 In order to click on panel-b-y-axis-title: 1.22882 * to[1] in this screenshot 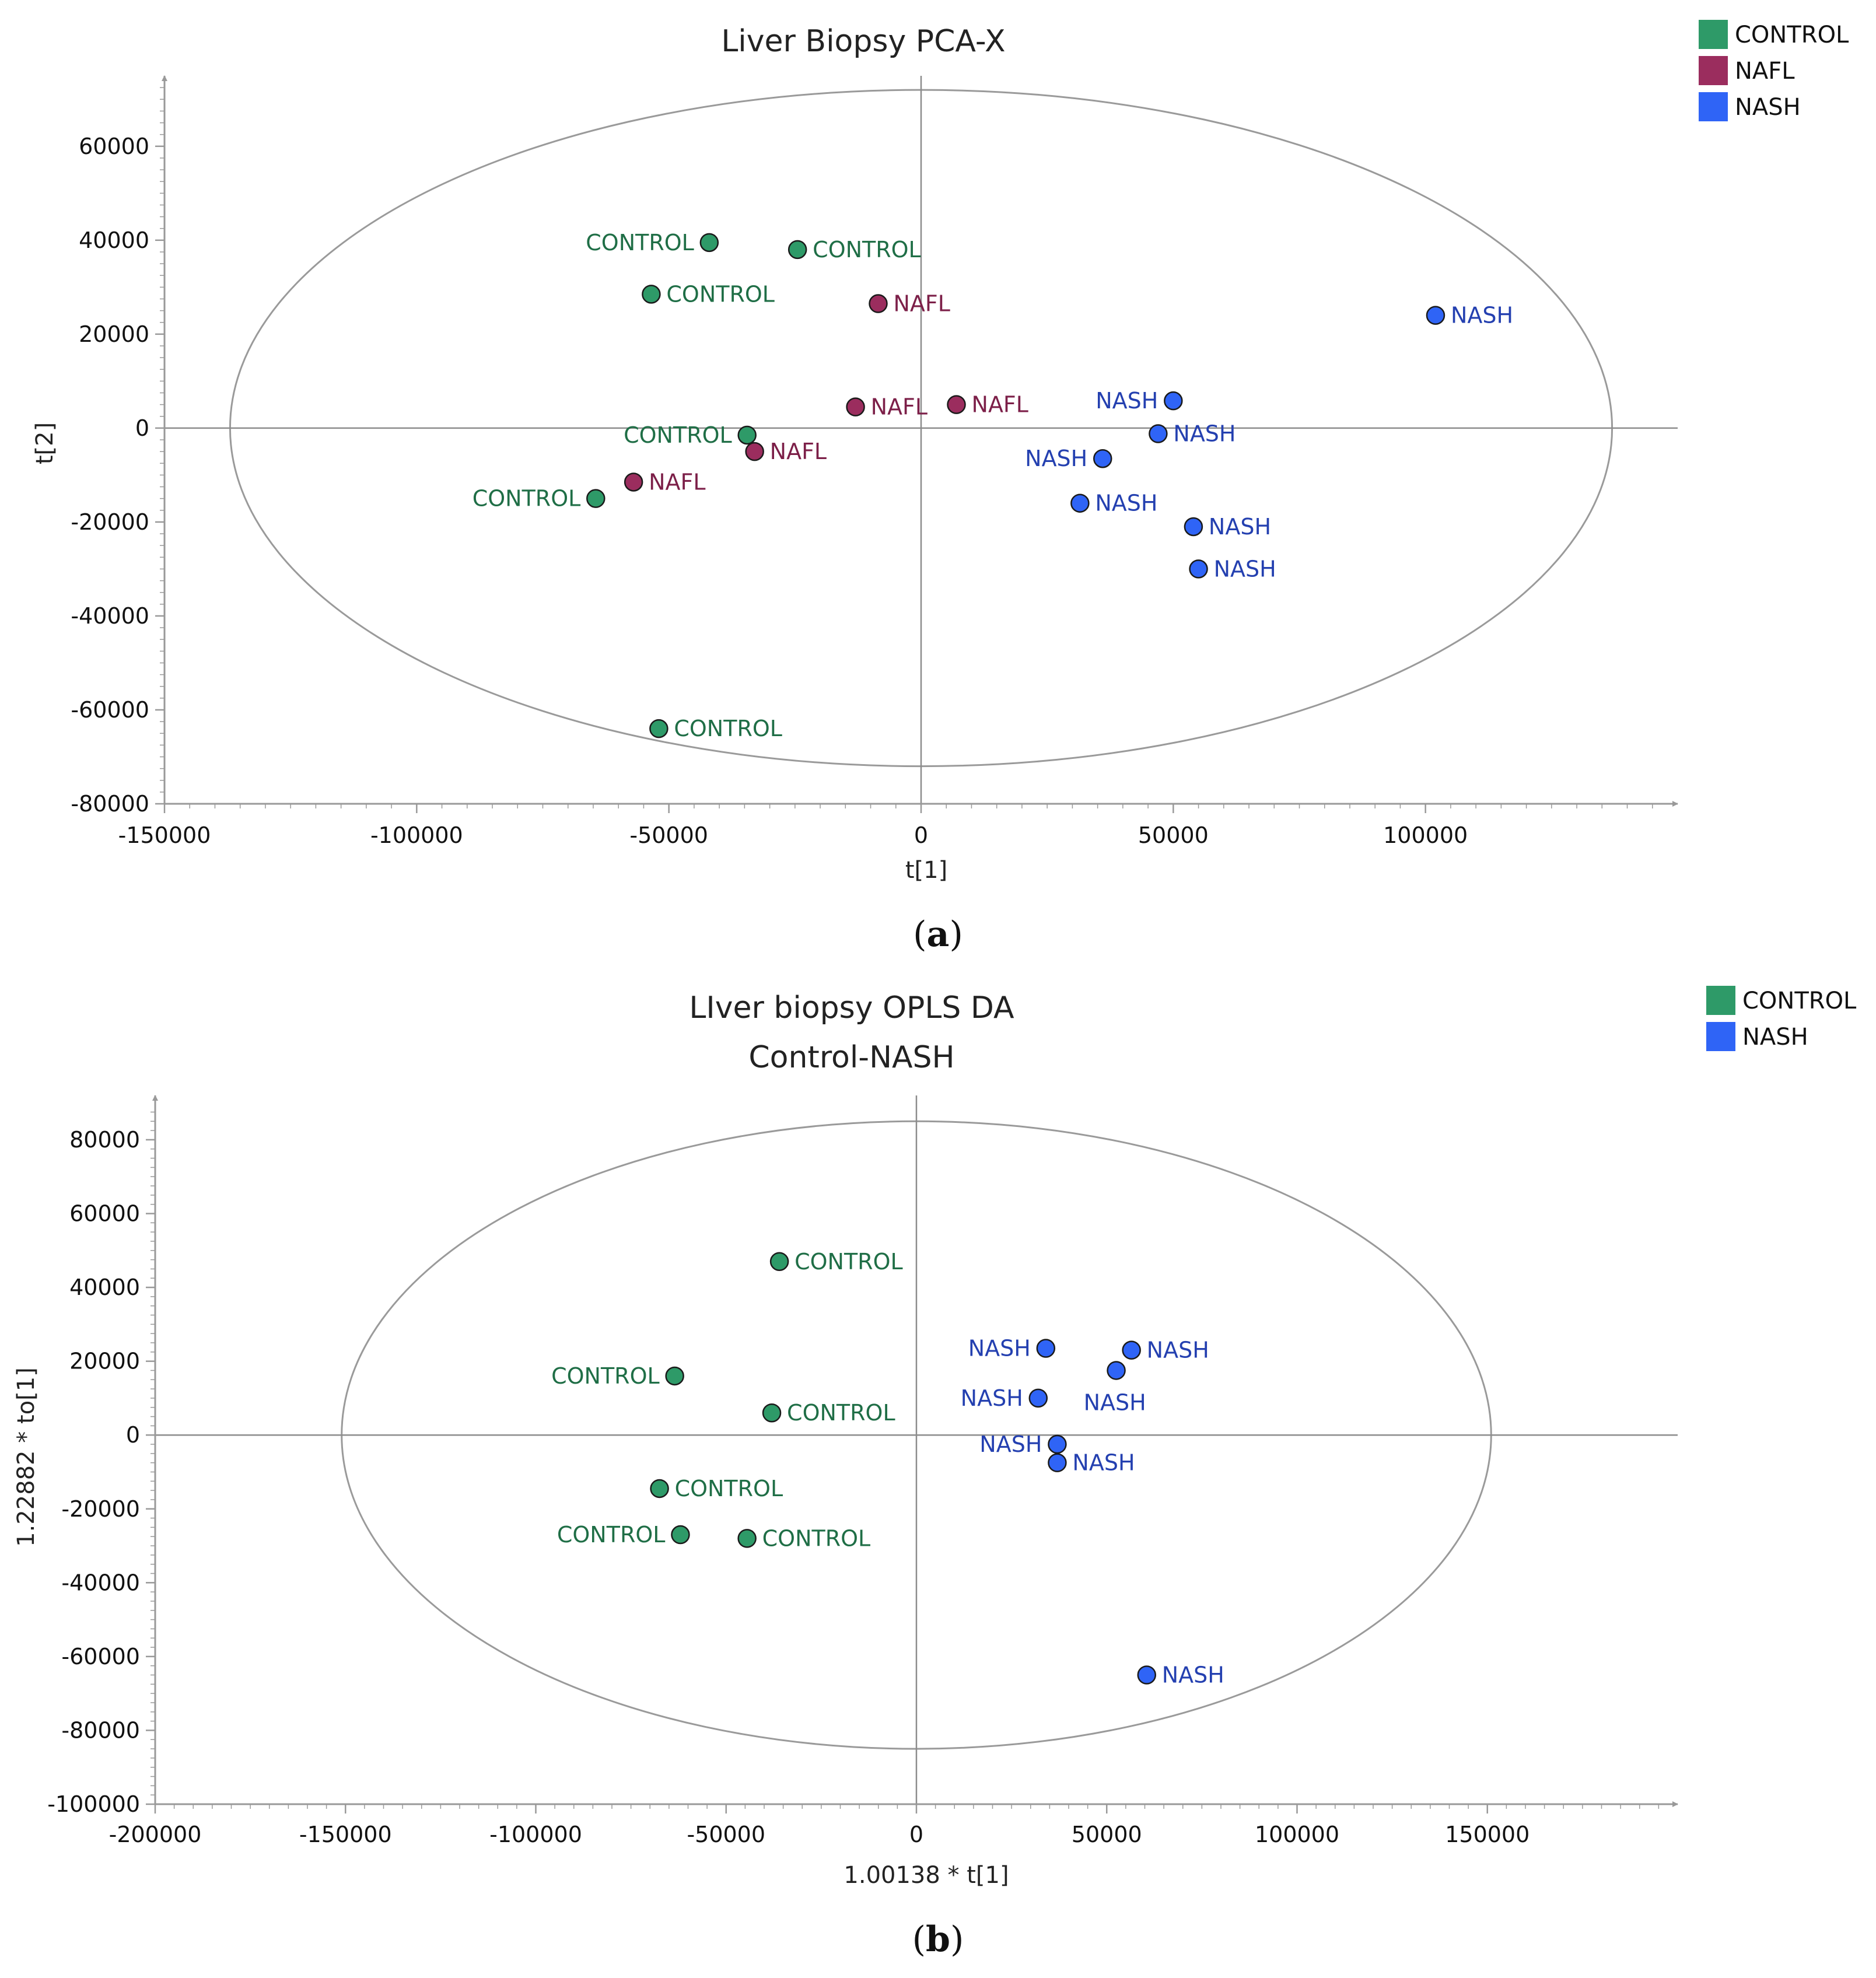, I will do `click(26, 1457)`.